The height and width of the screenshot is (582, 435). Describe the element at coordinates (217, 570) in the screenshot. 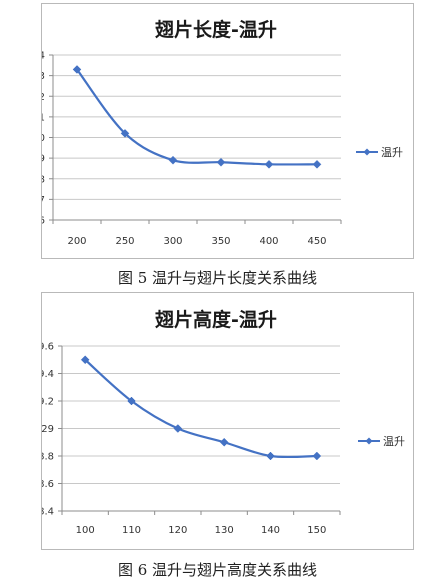

I see `figure-6-caption: 图 6 温升与翅片高度关系曲线` at that location.